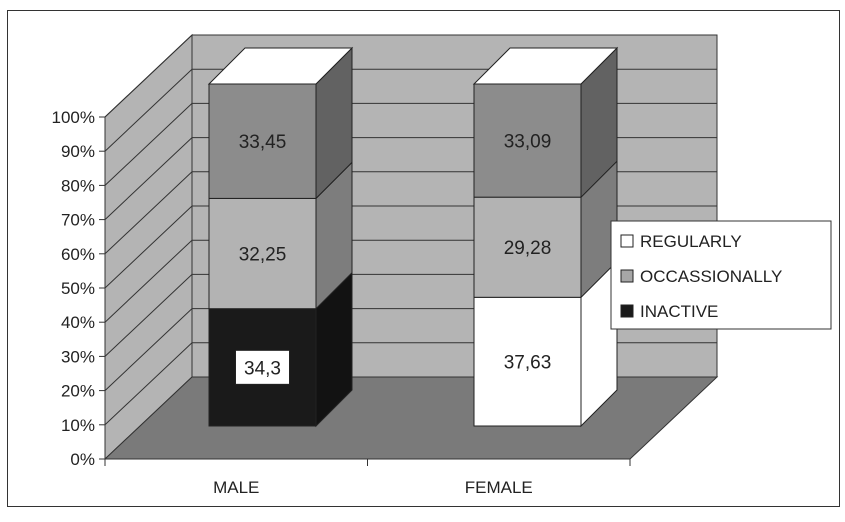 The width and height of the screenshot is (845, 522). I want to click on y-tick-label: 10%, so click(78, 425).